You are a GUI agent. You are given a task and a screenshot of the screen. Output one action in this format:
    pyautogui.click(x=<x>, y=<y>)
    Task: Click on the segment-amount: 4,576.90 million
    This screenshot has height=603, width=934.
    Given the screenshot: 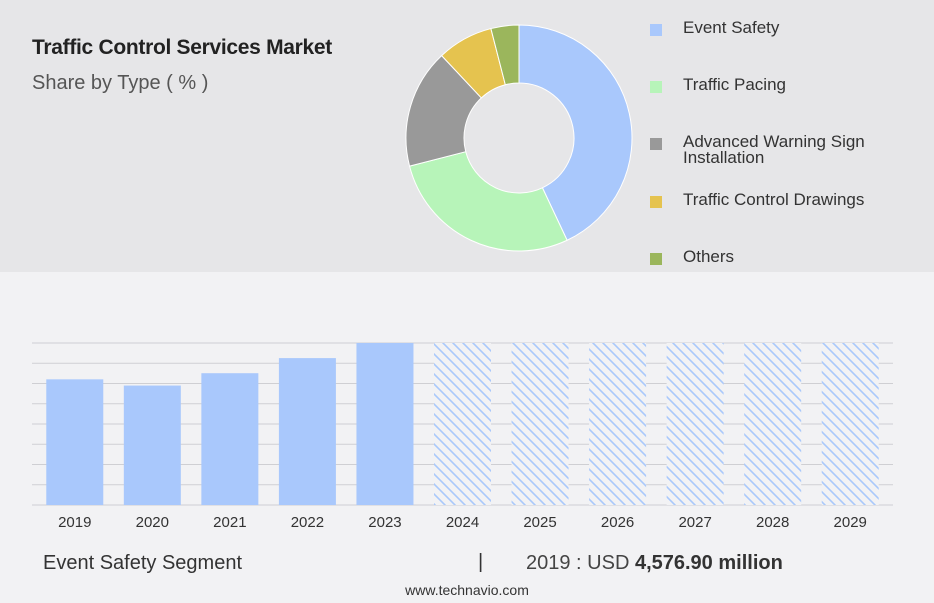 What is the action you would take?
    pyautogui.click(x=708, y=563)
    